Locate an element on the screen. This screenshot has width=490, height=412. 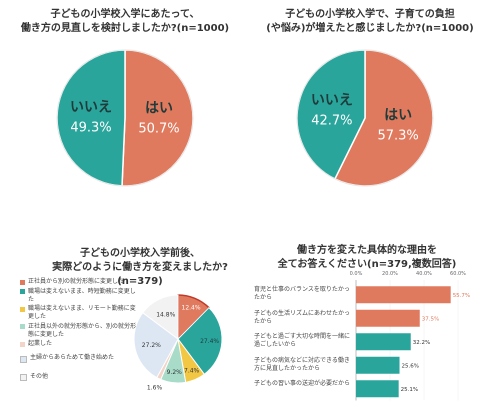
legend-item: 起業した is located at coordinates (79, 344).